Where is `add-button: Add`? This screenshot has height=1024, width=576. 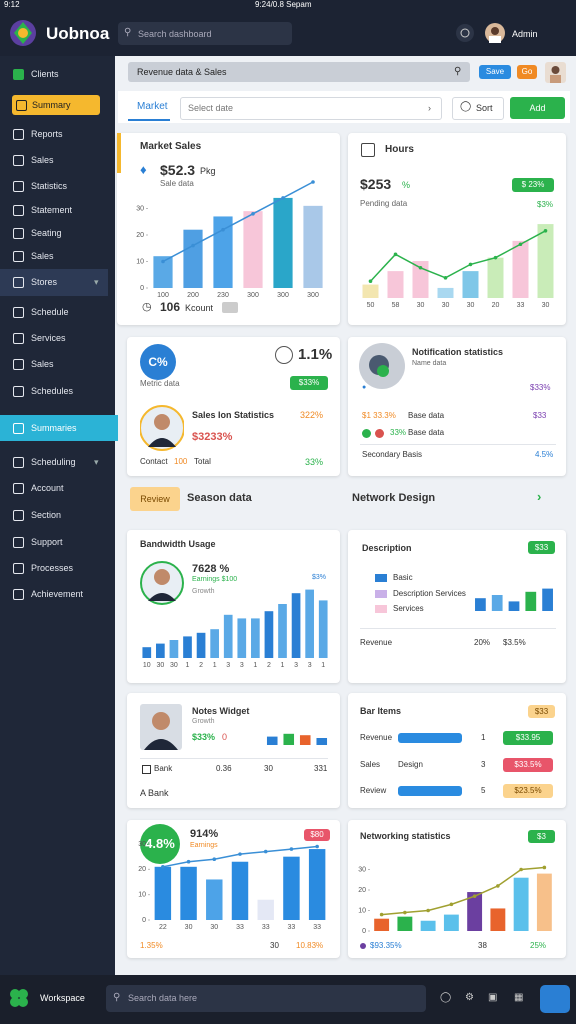
add-button: Add is located at coordinates (537, 108).